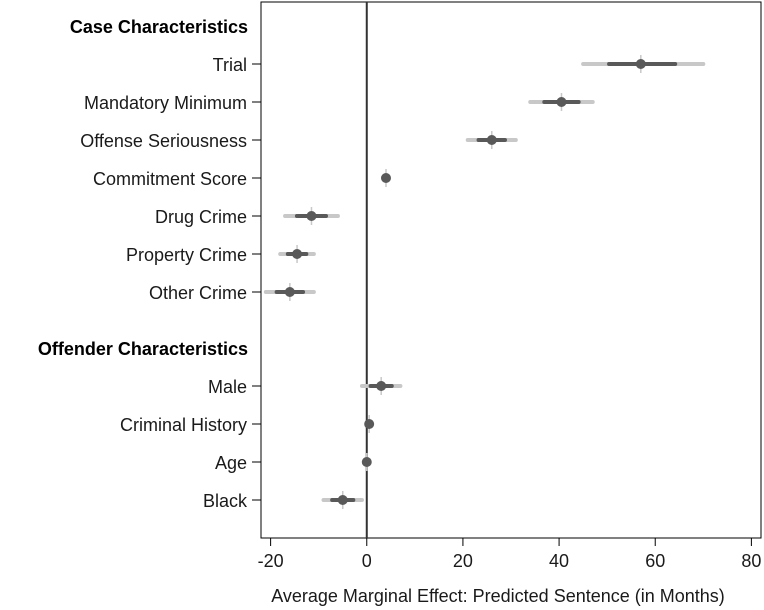 Image resolution: width=764 pixels, height=610 pixels. I want to click on x-axis: -20 0 20 40 60 80, so click(509, 554).